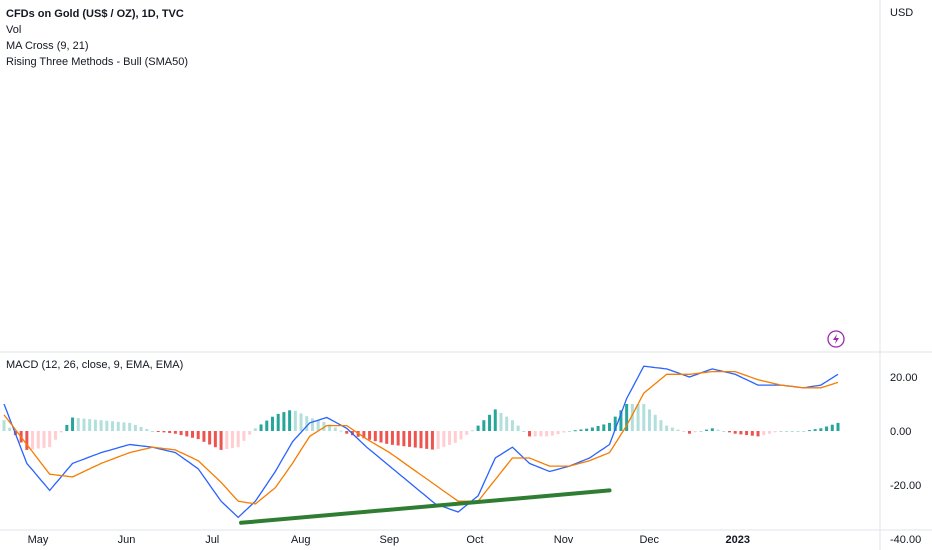 The height and width of the screenshot is (550, 932). What do you see at coordinates (14, 30) in the screenshot?
I see `volume-label: Vol` at bounding box center [14, 30].